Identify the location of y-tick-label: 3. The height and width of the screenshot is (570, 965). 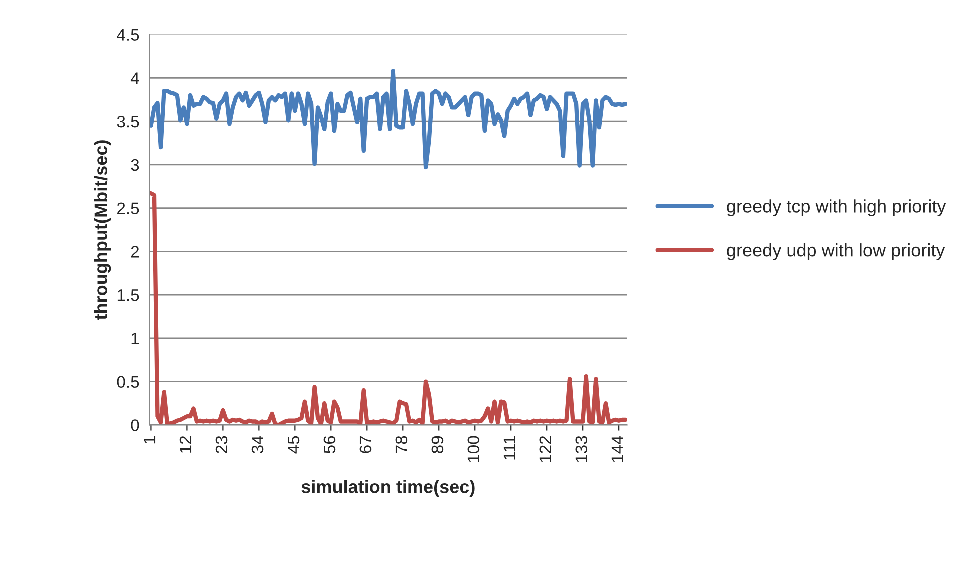
(135, 165).